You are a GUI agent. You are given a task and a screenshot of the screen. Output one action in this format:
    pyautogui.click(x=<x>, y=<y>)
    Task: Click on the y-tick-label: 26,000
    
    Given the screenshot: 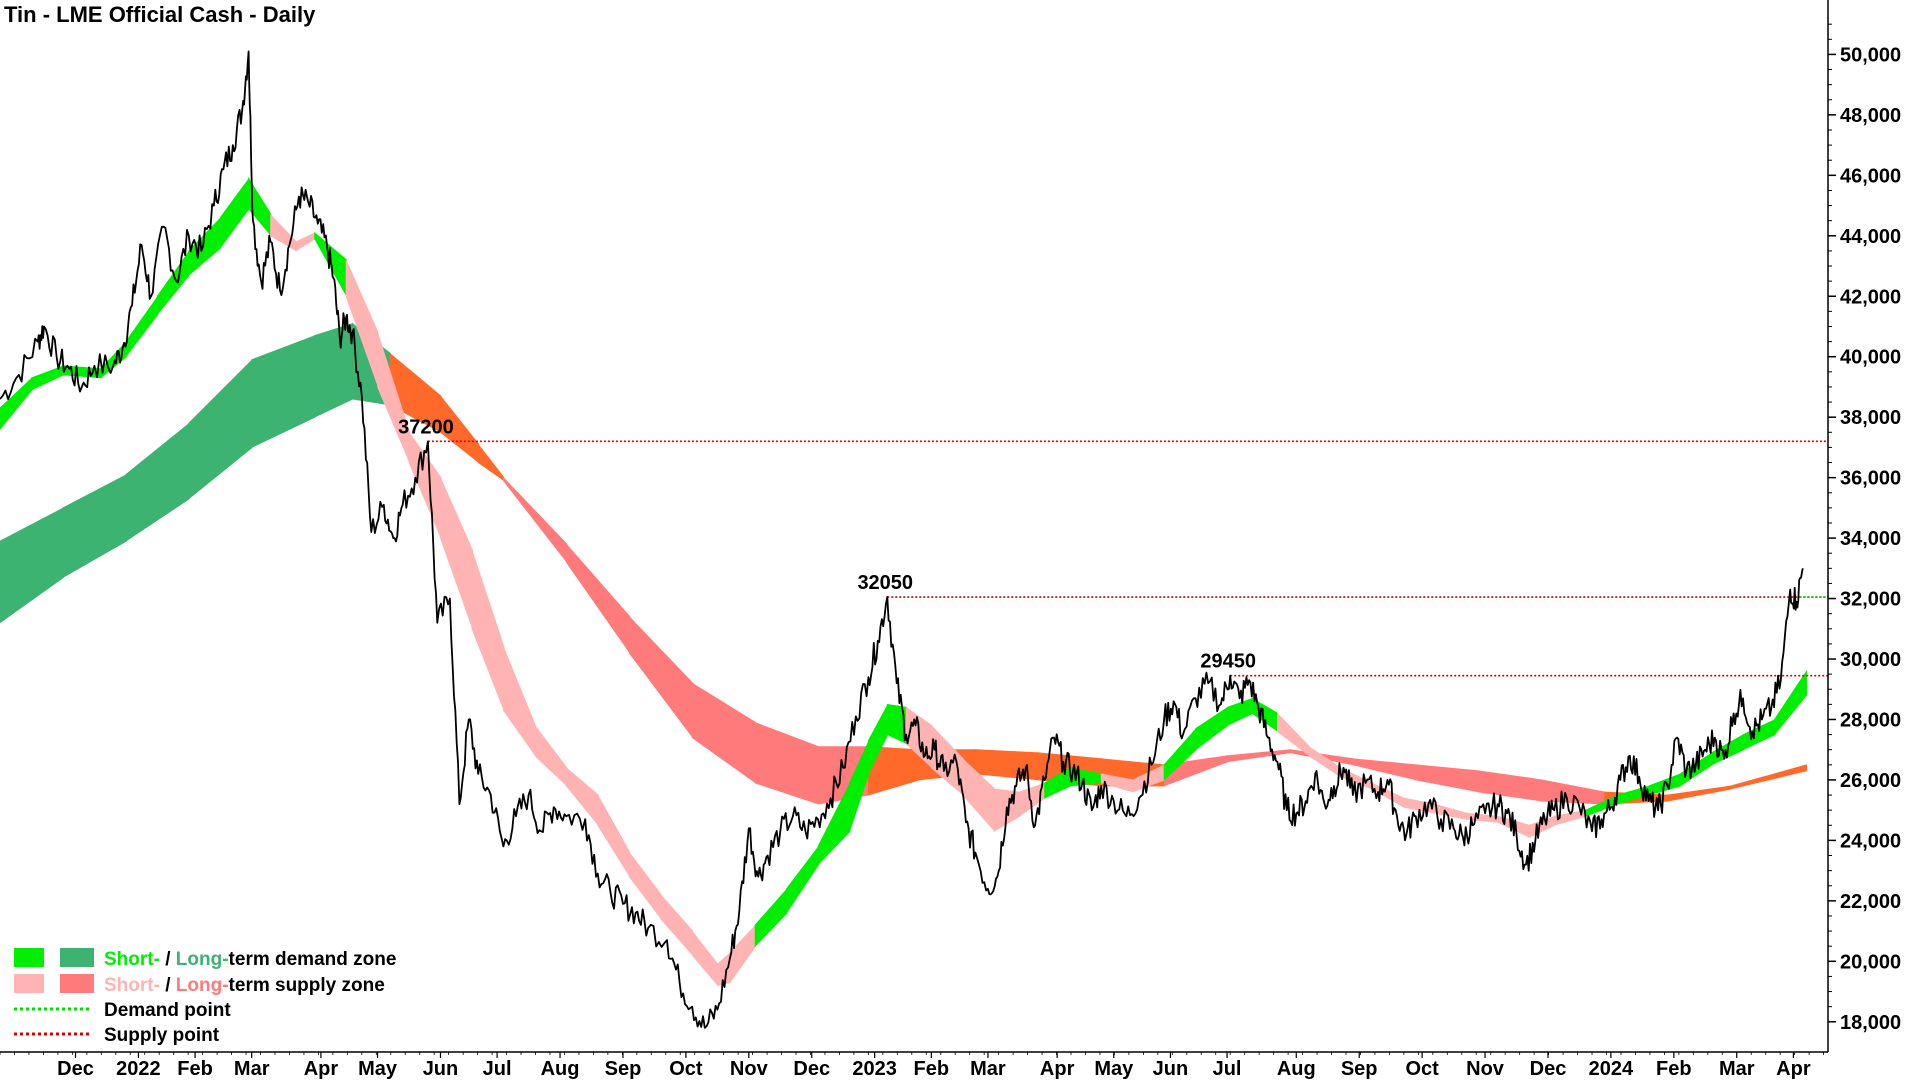 What is the action you would take?
    pyautogui.click(x=1870, y=781)
    